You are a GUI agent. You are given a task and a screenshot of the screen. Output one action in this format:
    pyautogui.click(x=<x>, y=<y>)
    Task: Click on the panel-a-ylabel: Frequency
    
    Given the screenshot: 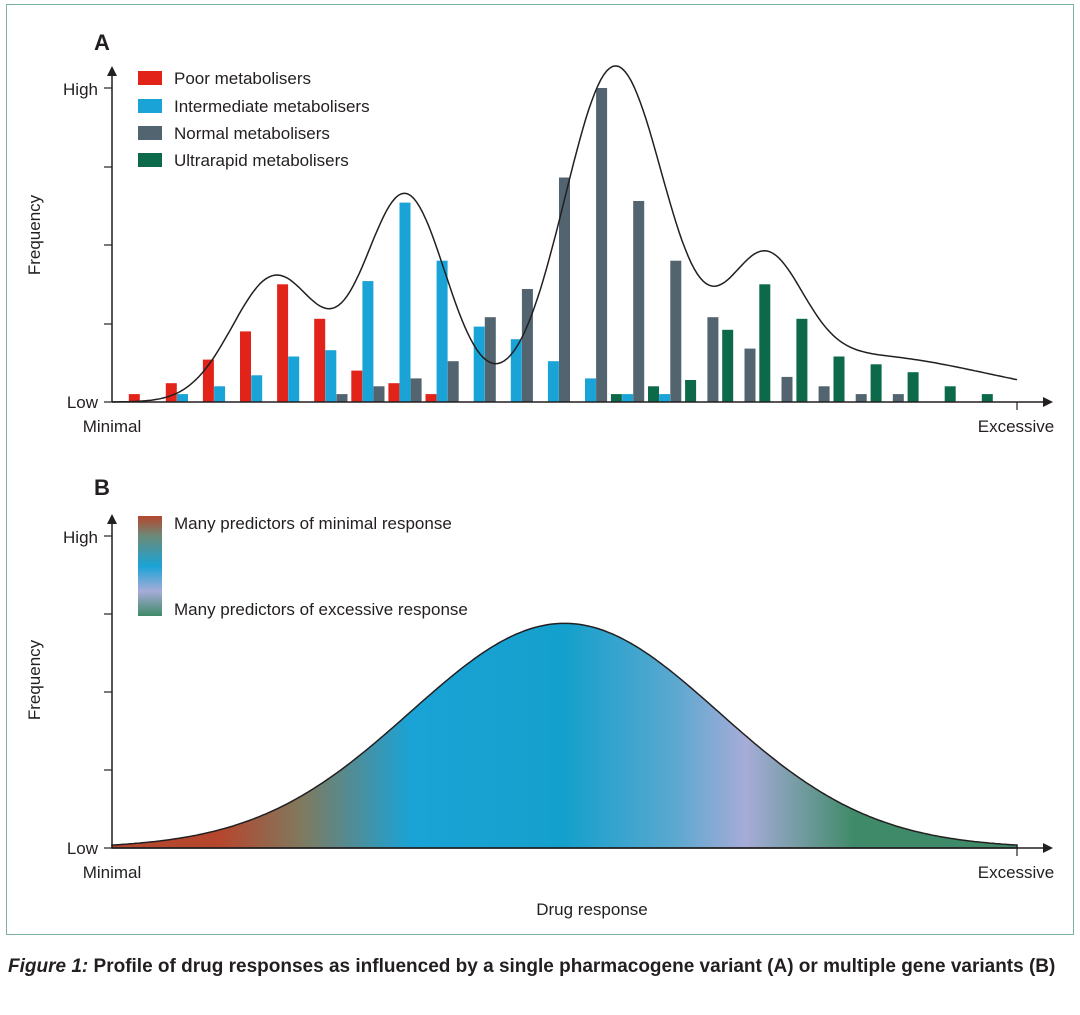 What is the action you would take?
    pyautogui.click(x=34, y=234)
    